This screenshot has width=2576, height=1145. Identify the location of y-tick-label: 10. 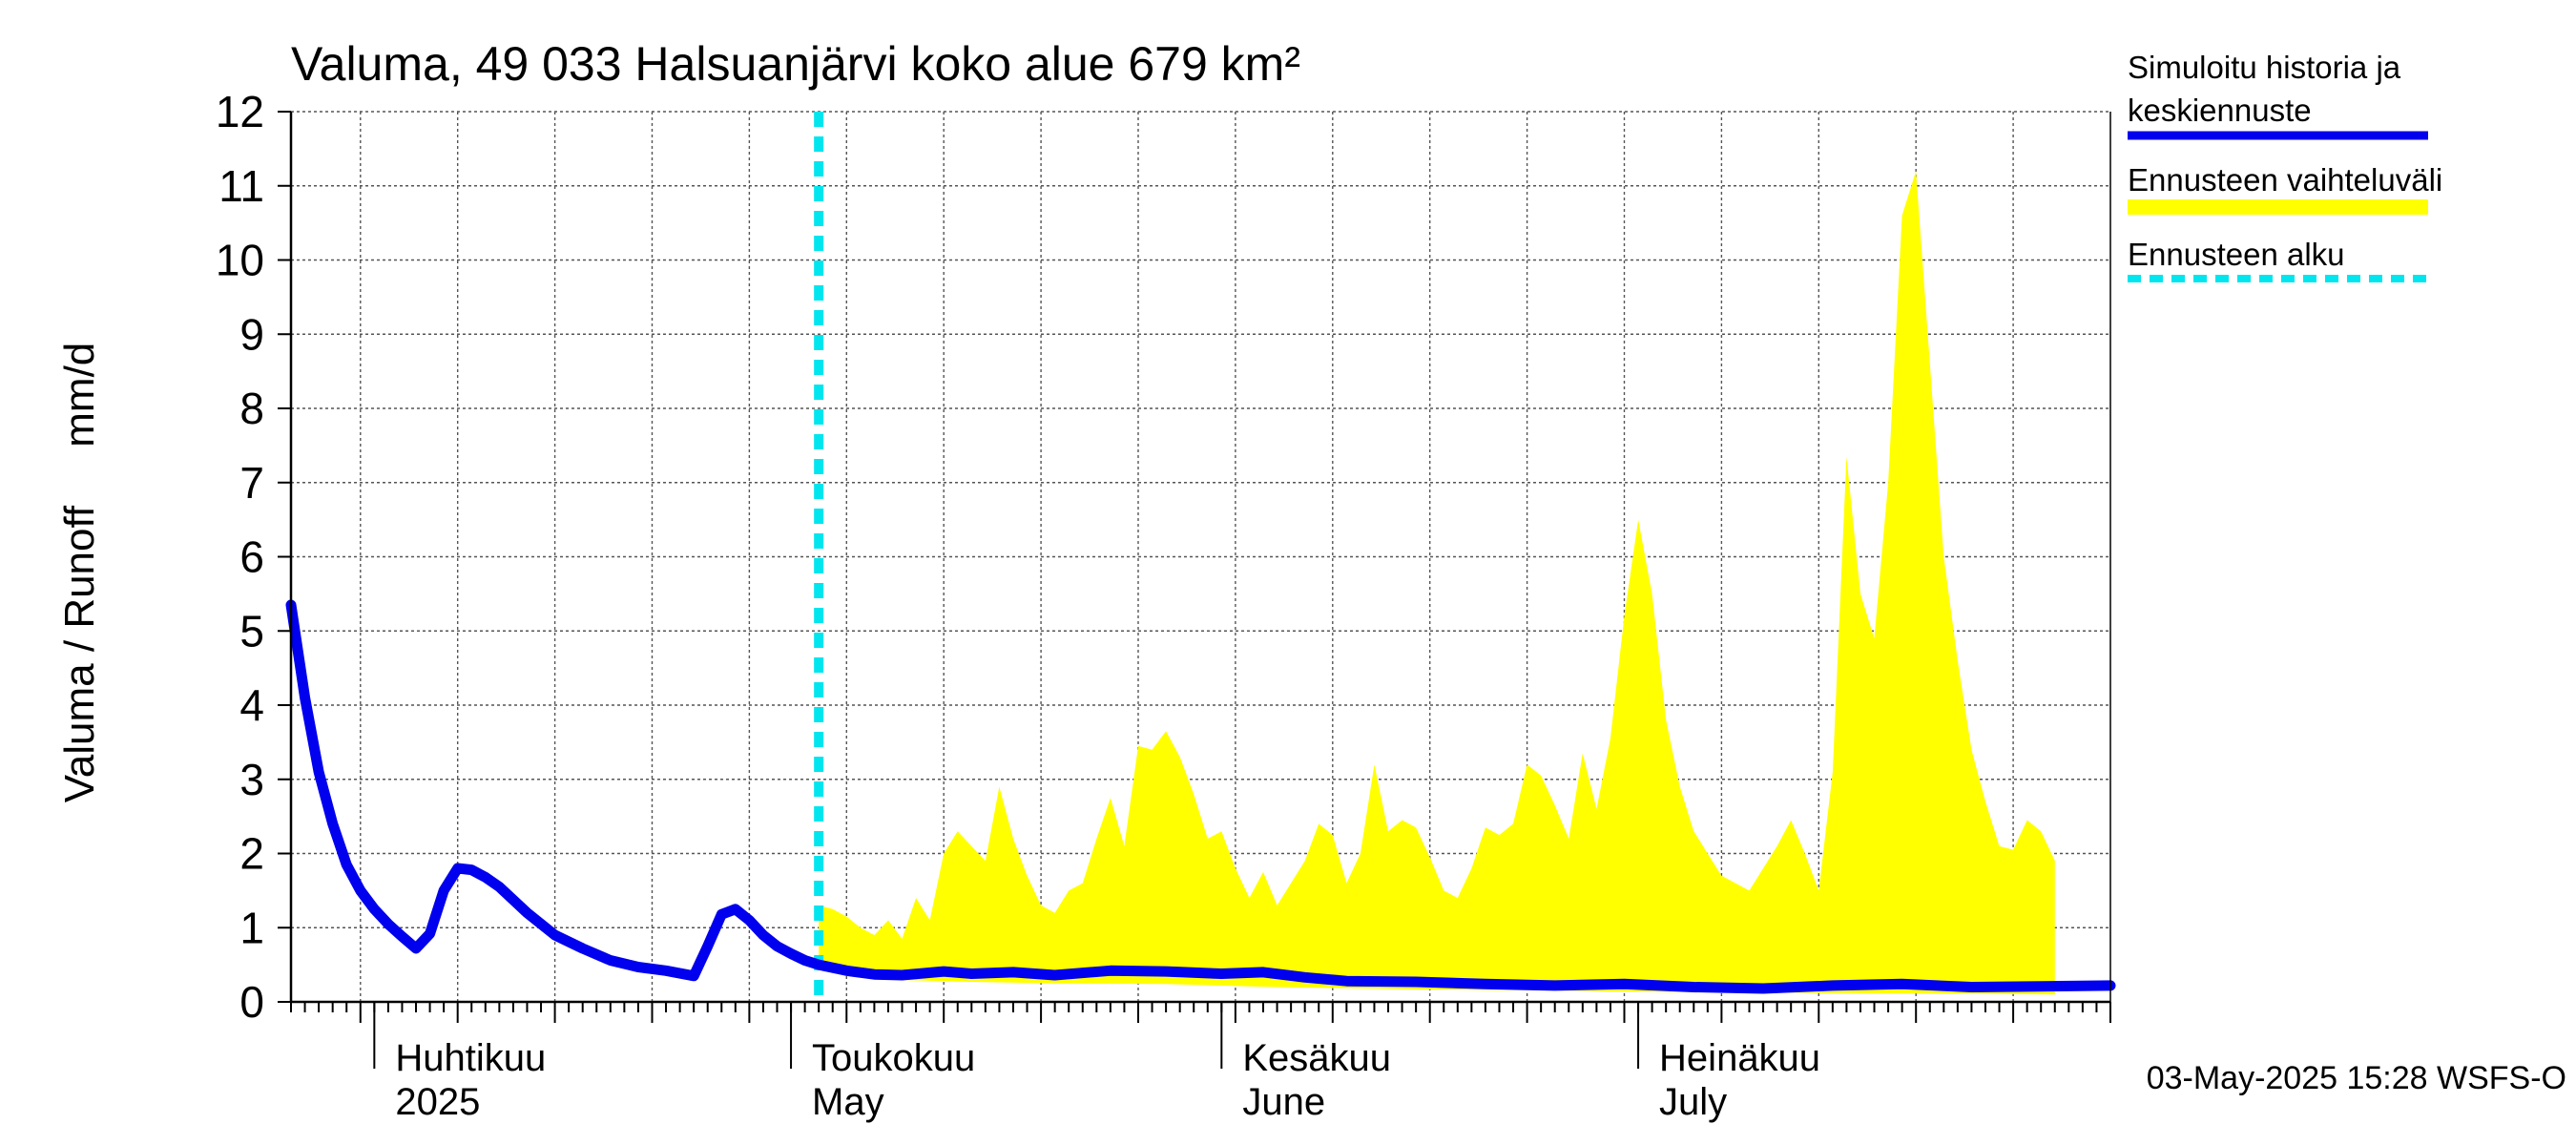
(240, 260).